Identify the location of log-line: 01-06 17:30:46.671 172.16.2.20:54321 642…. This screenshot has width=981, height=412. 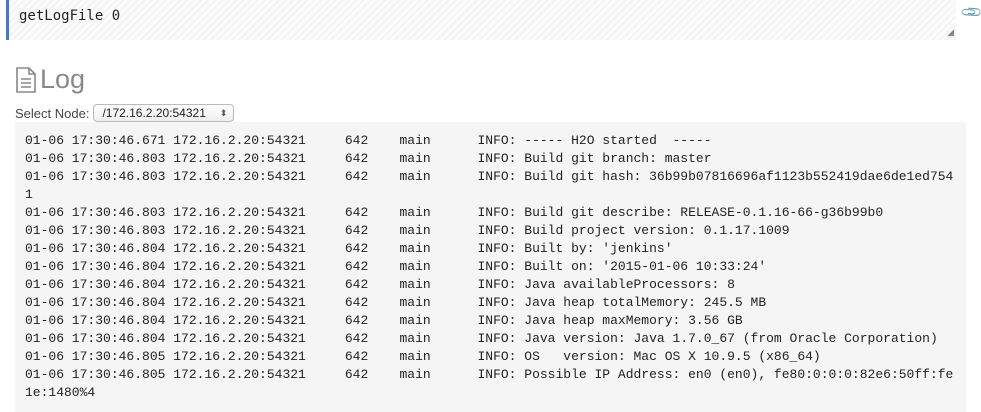
(368, 140).